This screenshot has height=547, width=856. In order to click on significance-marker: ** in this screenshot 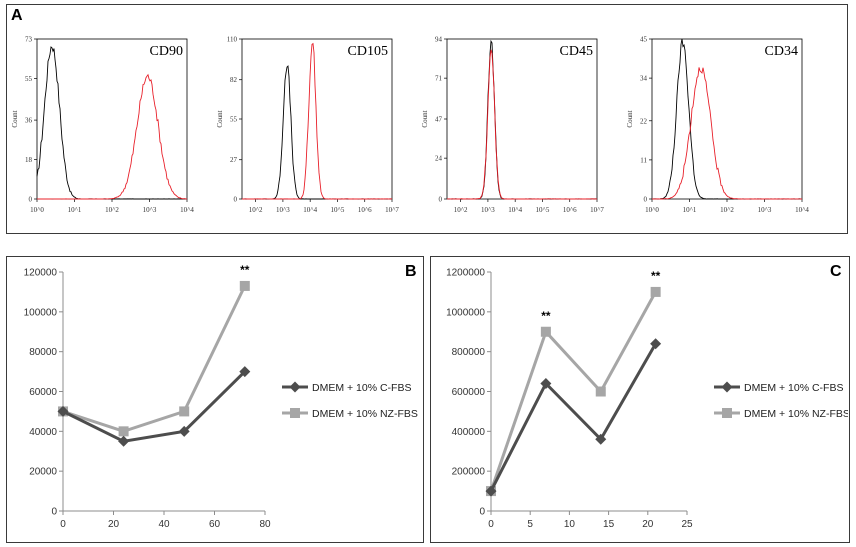, I will do `click(656, 276)`.